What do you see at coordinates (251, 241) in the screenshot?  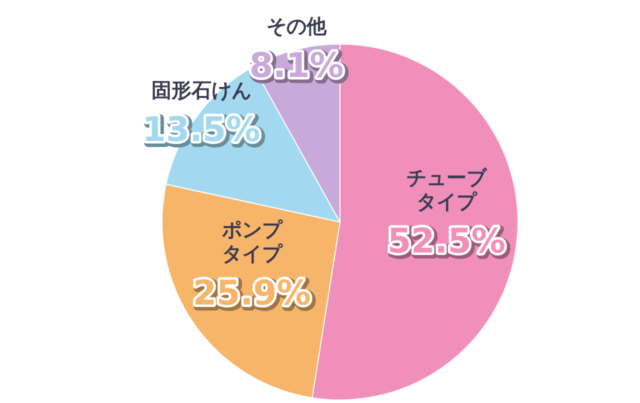 I see `slice-label: ポンプタイプ` at bounding box center [251, 241].